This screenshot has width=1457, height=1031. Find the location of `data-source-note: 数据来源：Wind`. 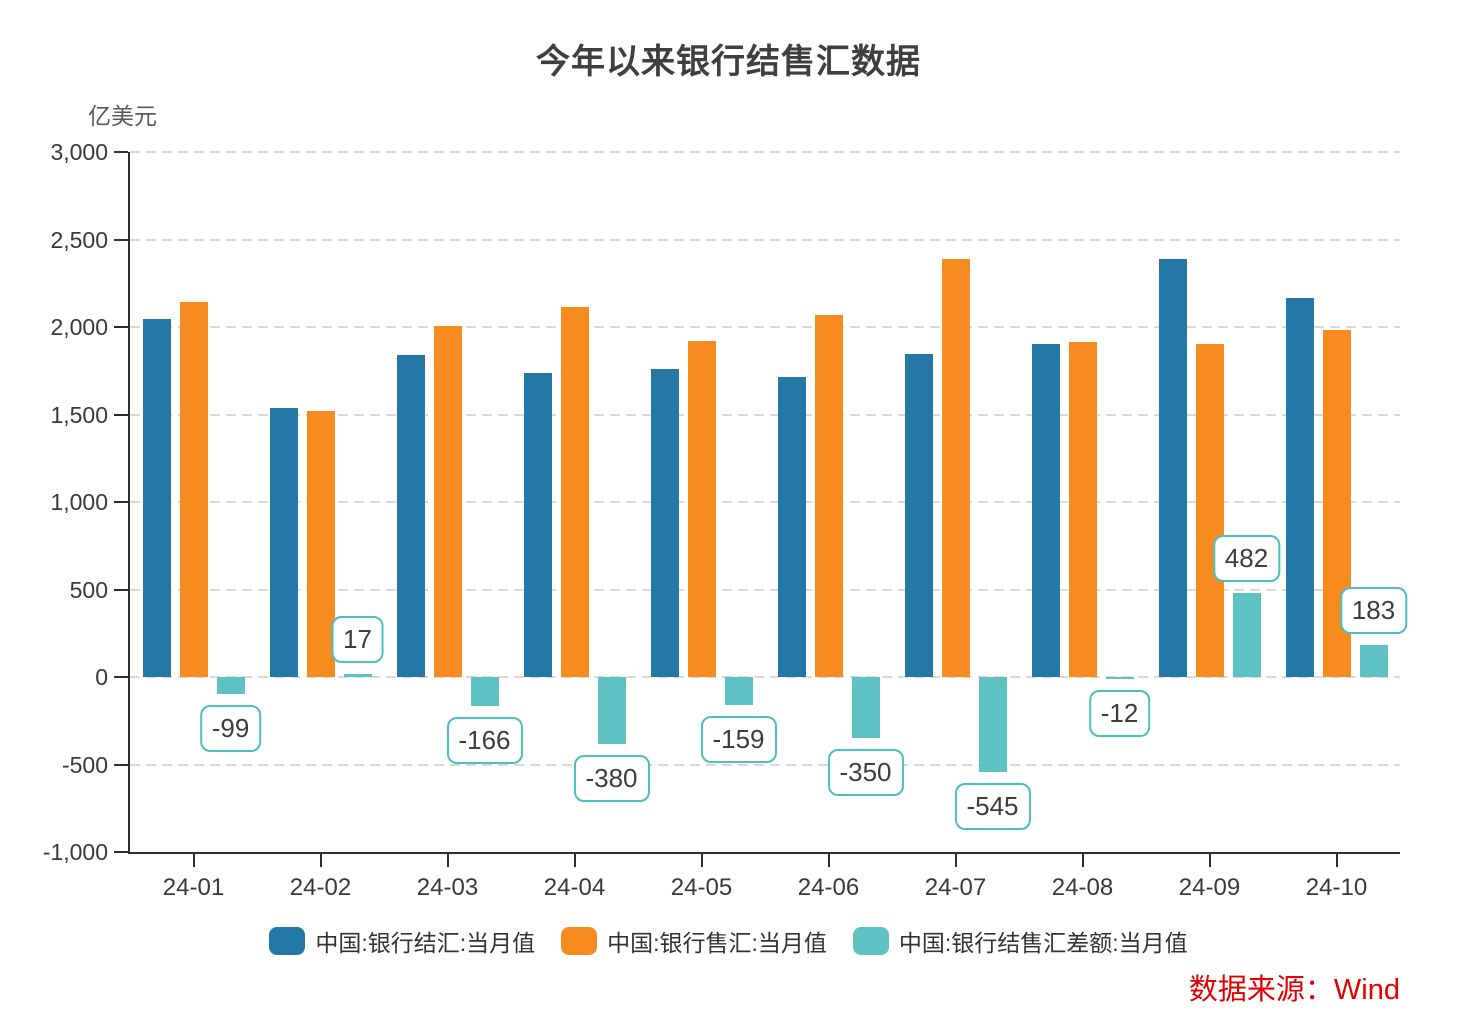

data-source-note: 数据来源：Wind is located at coordinates (1294, 990).